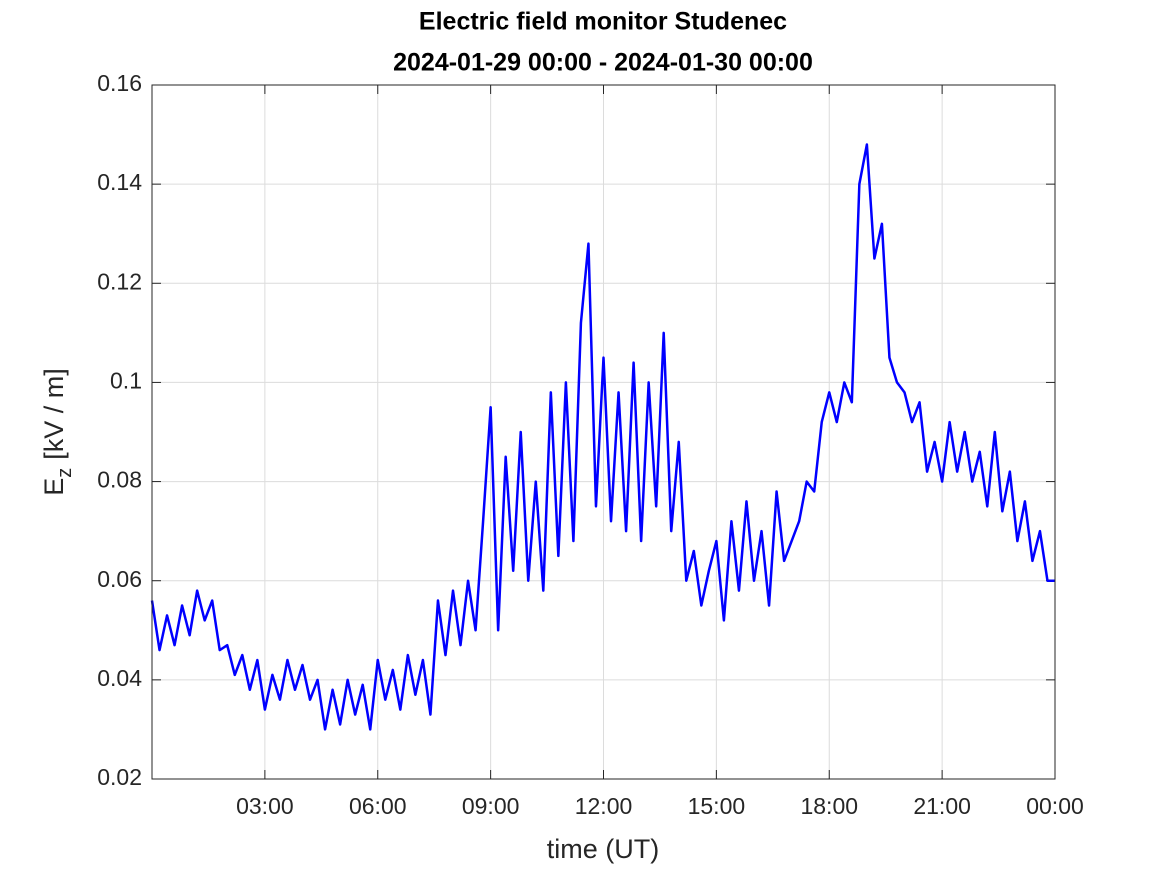 The width and height of the screenshot is (1167, 875). I want to click on y-tick-label: 0.06, so click(119, 579).